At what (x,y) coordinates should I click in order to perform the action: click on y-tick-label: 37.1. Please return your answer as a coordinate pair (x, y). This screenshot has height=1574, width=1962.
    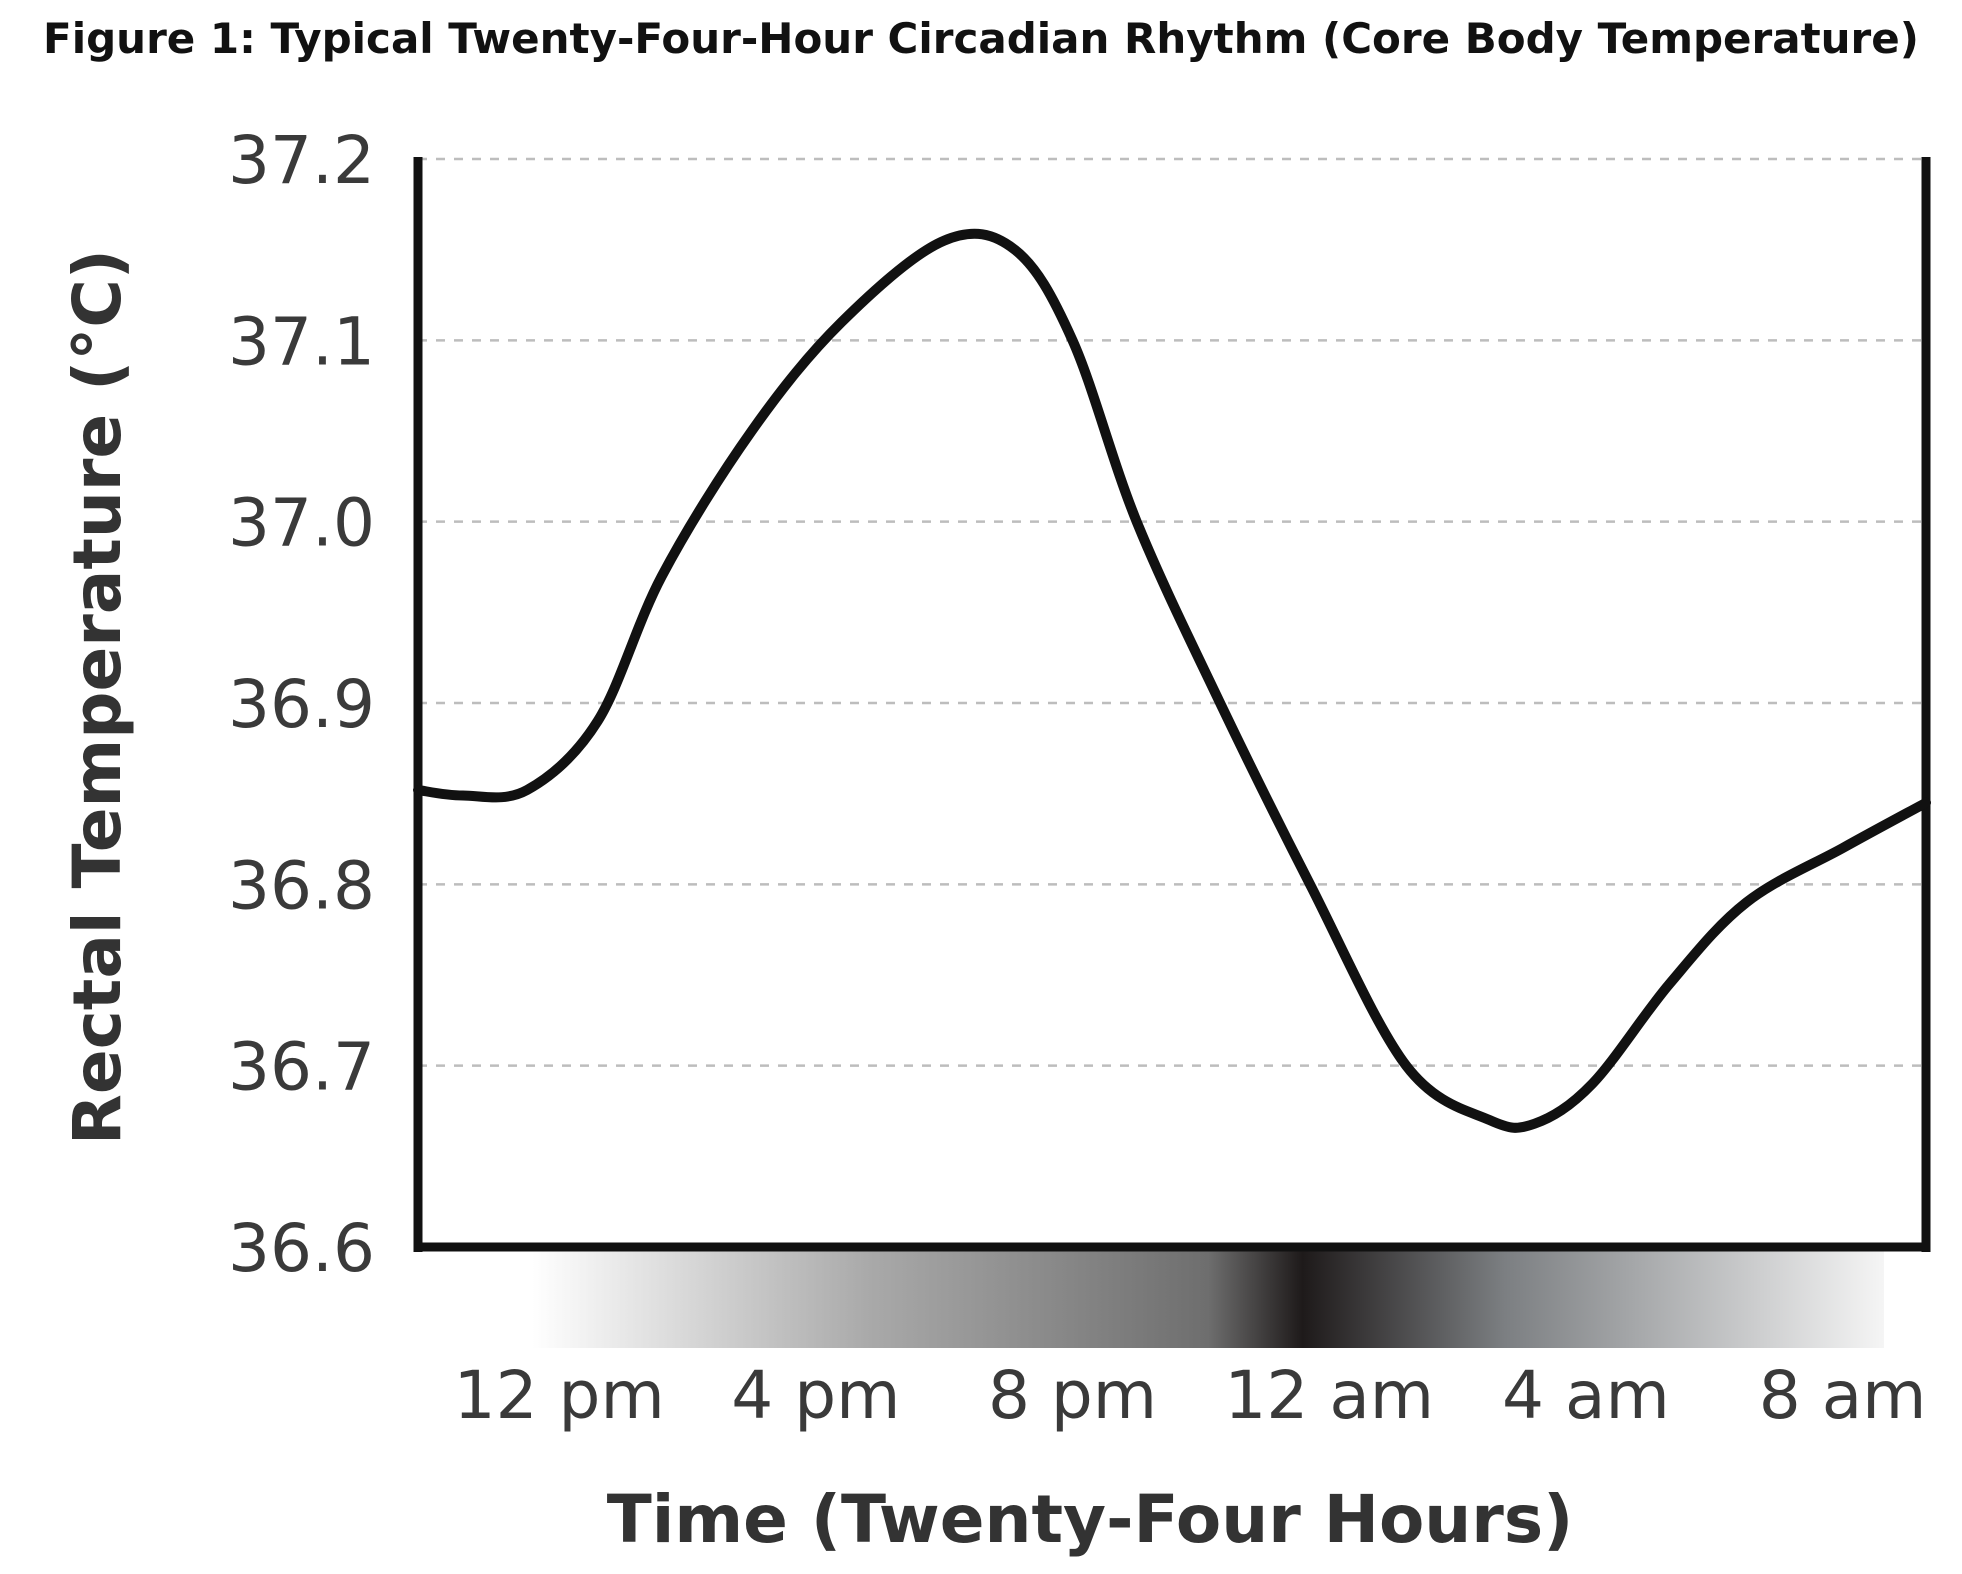
    Looking at the image, I should click on (301, 341).